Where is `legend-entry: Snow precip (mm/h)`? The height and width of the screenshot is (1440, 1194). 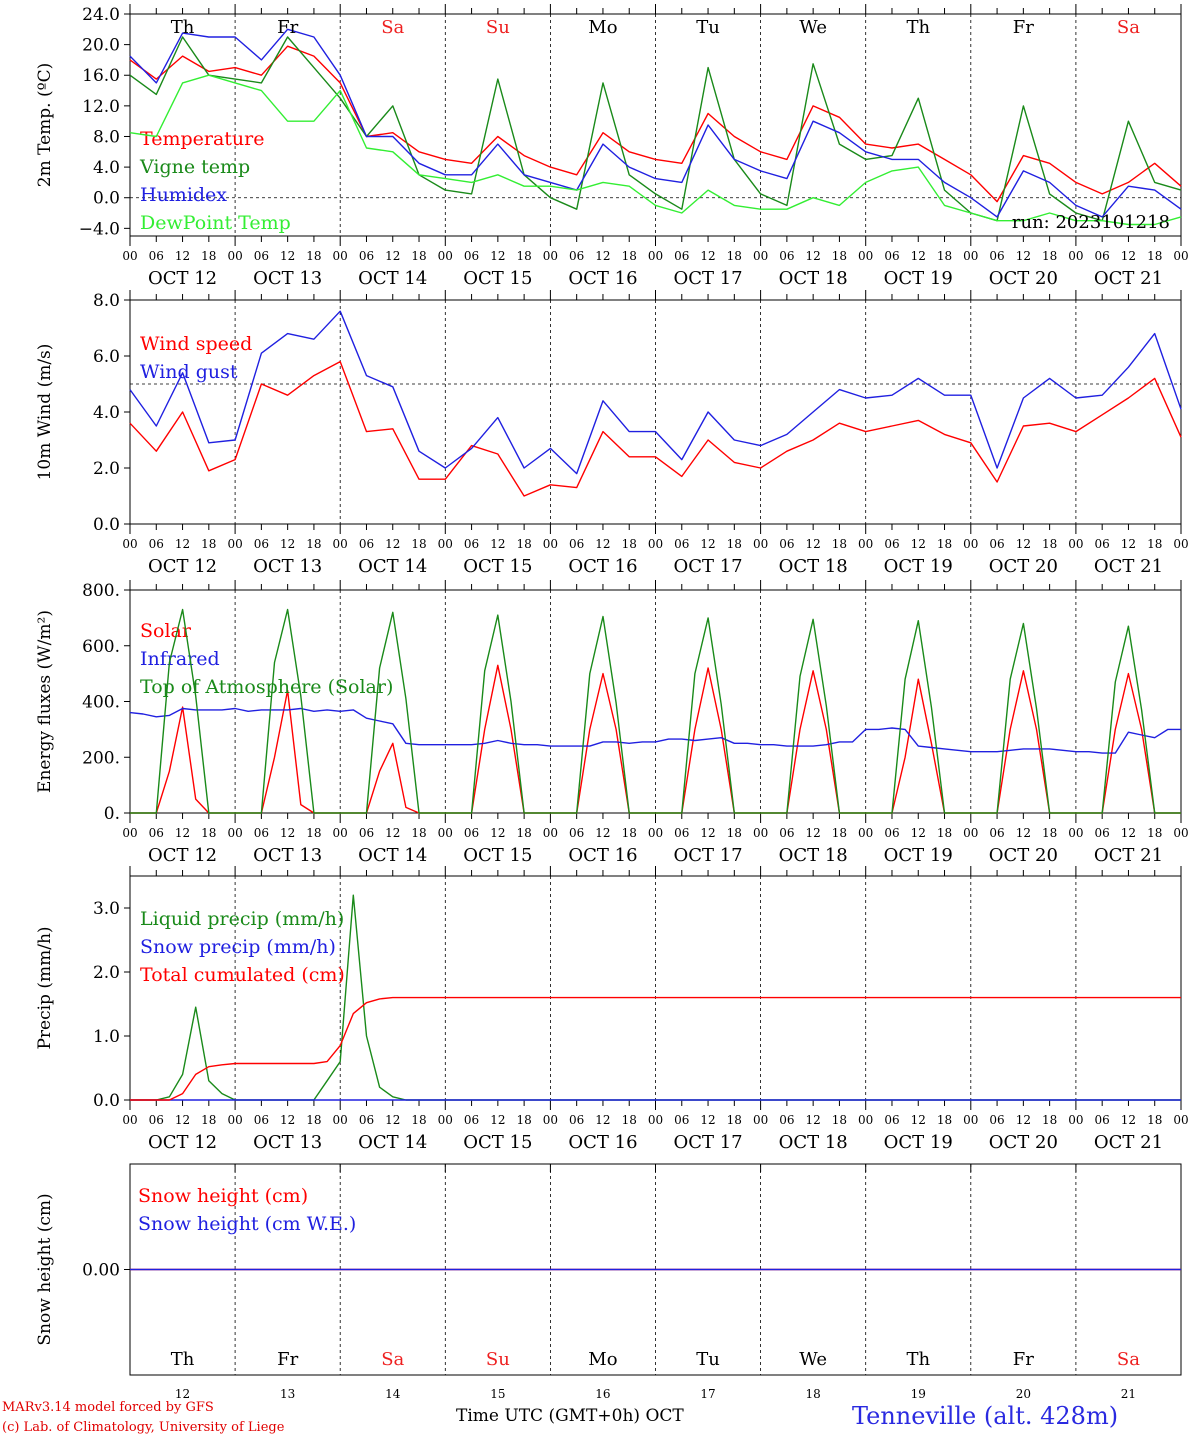
legend-entry: Snow precip (mm/h) is located at coordinates (238, 947).